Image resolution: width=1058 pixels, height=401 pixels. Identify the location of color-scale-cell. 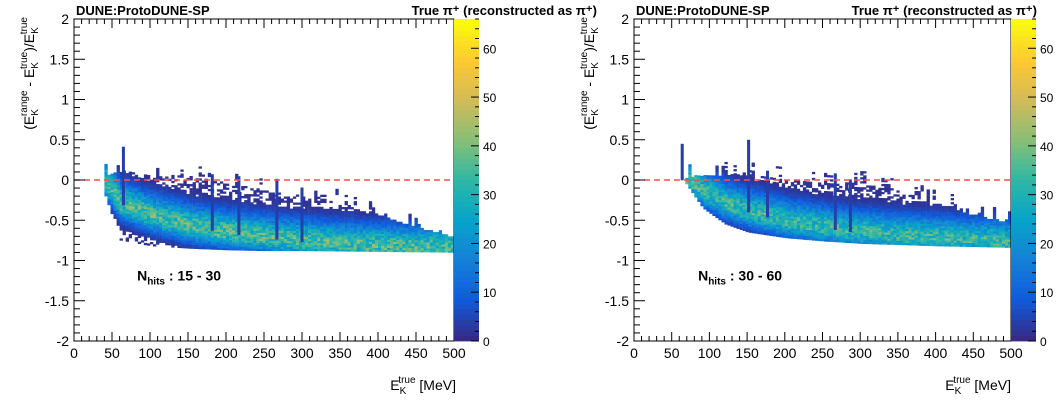
(466, 269).